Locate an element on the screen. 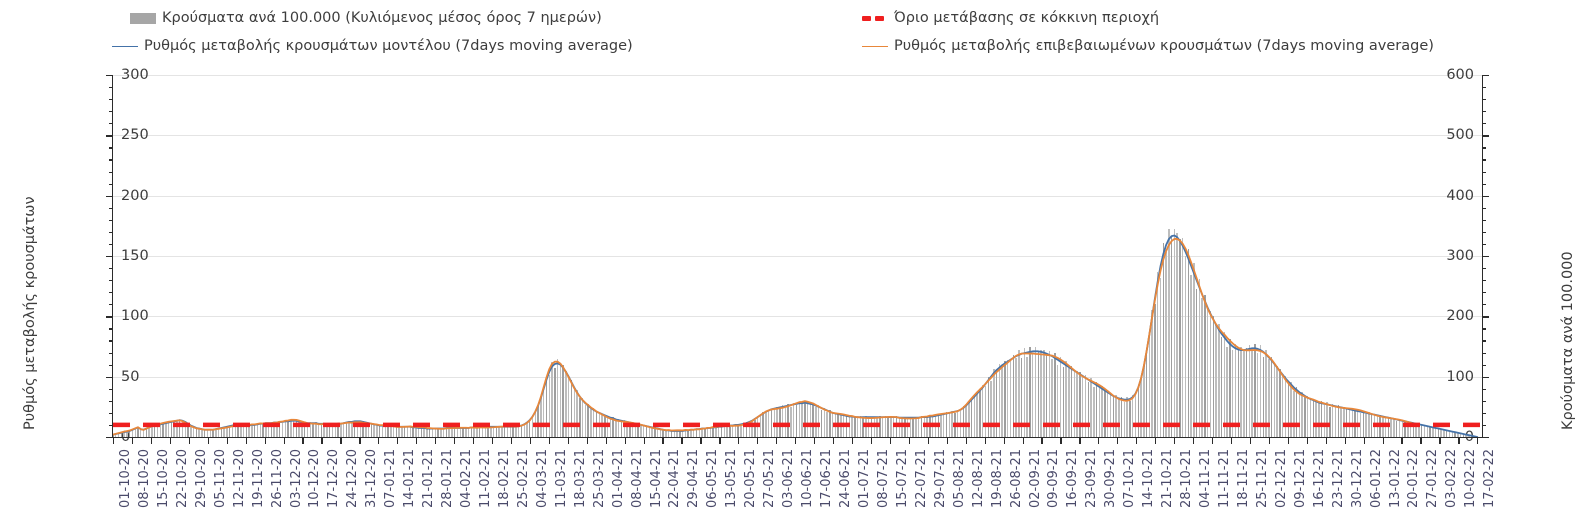  y-tick-label-left: 300 is located at coordinates (1460, 256).